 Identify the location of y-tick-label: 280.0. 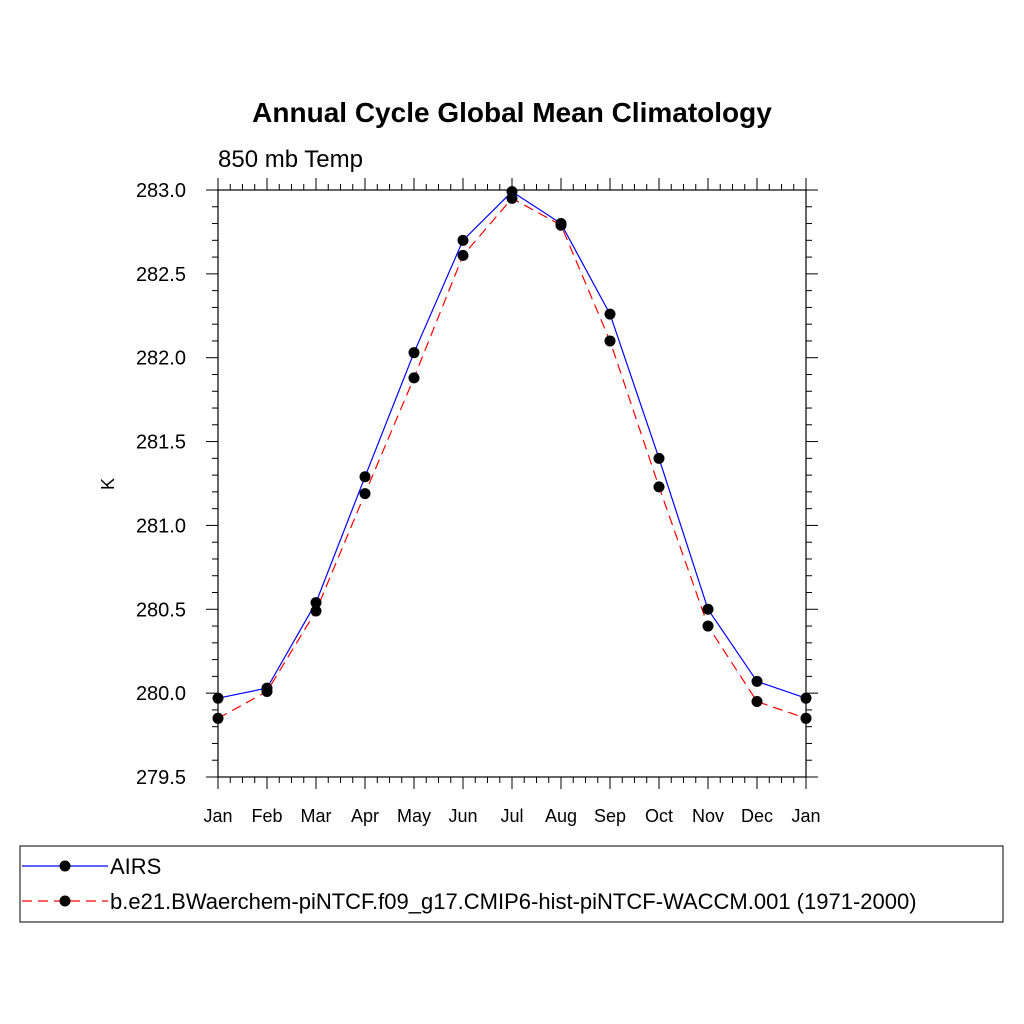
(161, 694).